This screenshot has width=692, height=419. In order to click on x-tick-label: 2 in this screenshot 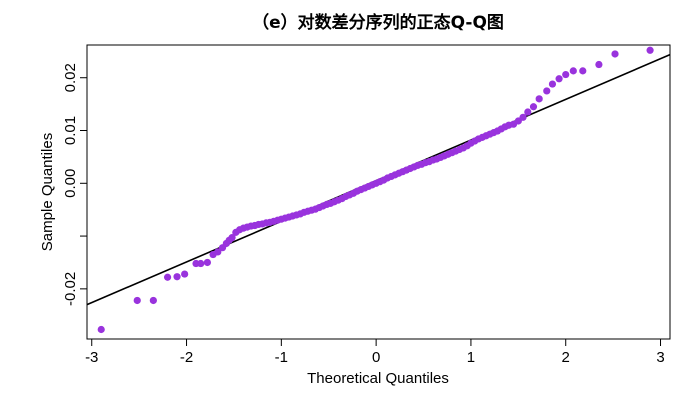, I will do `click(566, 357)`.